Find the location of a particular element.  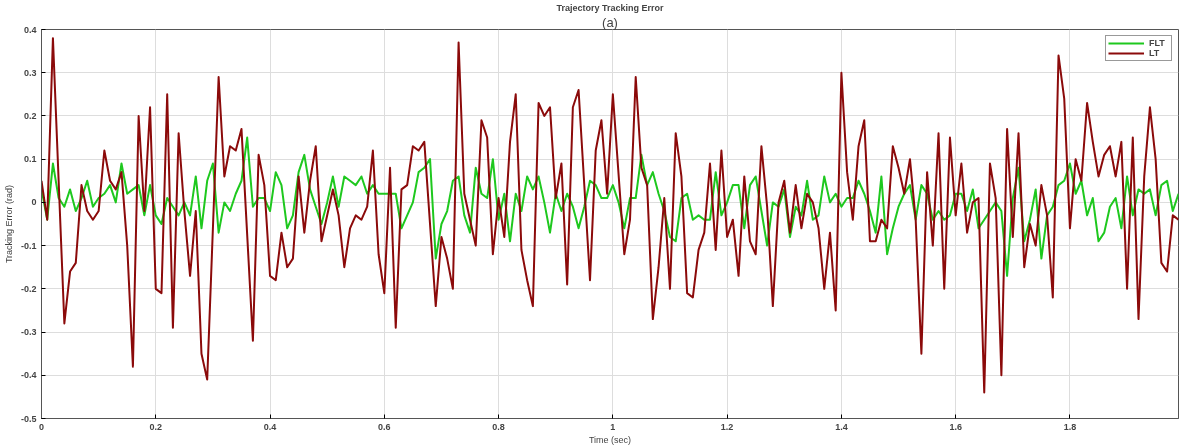

y-tick-label: 0 is located at coordinates (34, 202).